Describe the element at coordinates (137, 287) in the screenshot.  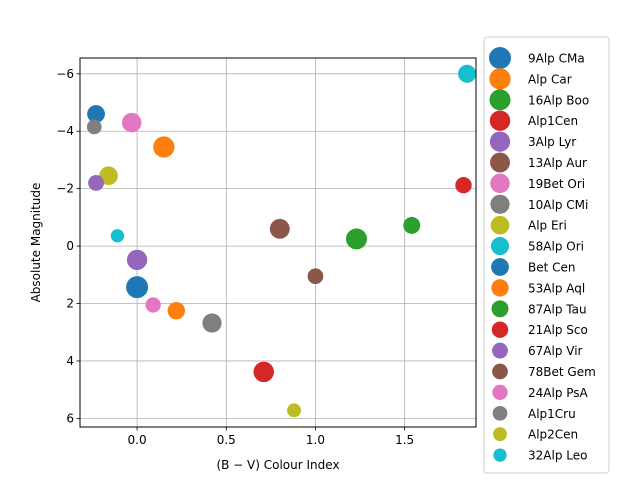
I see `point-9alp-cma` at that location.